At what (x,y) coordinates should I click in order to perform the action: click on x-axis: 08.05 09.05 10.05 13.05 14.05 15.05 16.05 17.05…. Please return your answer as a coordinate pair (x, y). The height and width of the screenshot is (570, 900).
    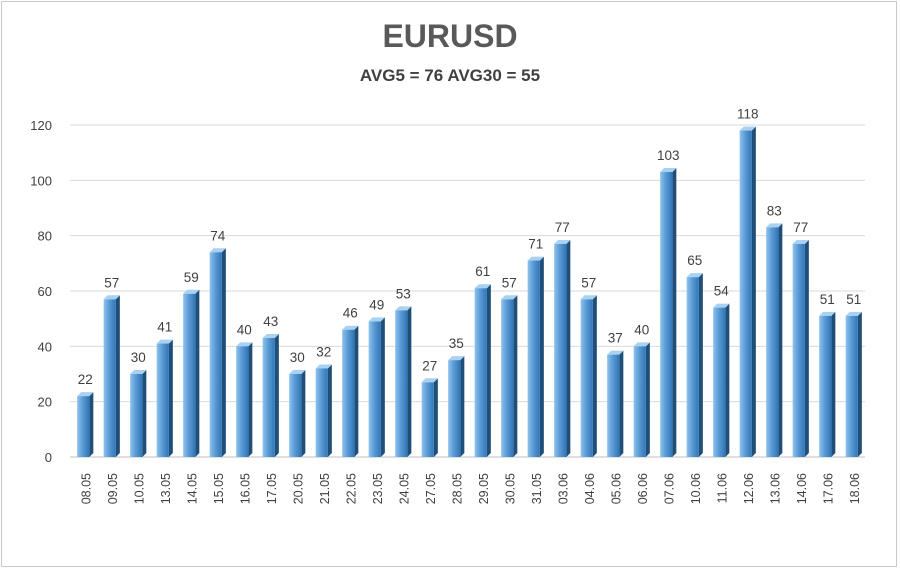
    Looking at the image, I should click on (471, 488).